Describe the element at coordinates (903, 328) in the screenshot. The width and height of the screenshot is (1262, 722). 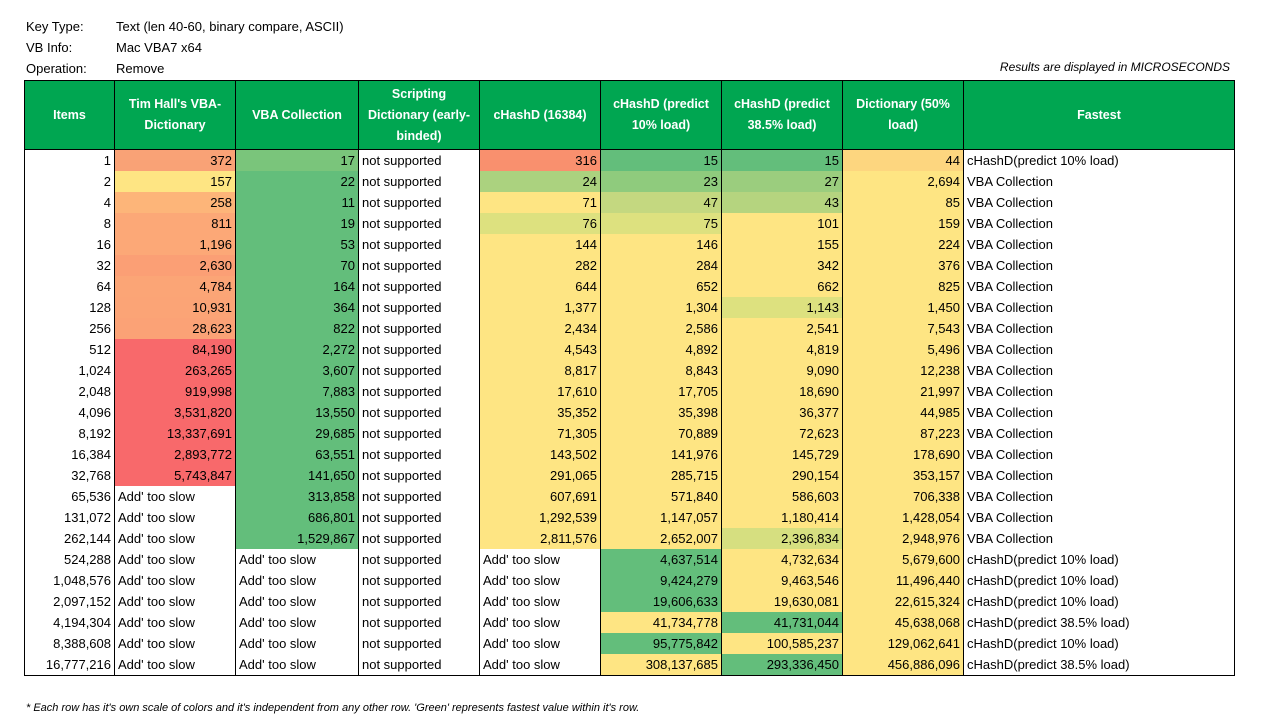
I see `cell-dictionary-50: 7,543` at that location.